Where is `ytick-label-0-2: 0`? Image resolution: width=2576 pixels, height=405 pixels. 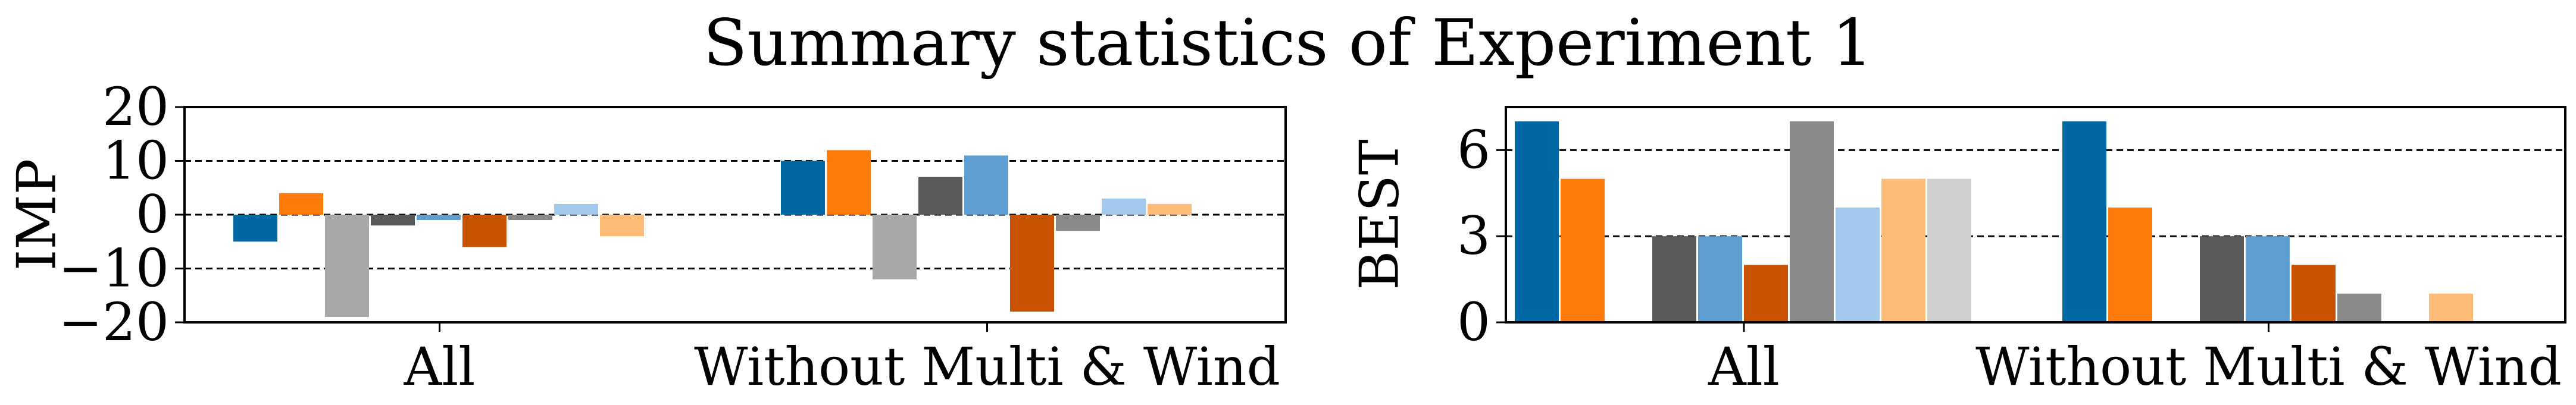
ytick-label-0-2: 0 is located at coordinates (152, 214).